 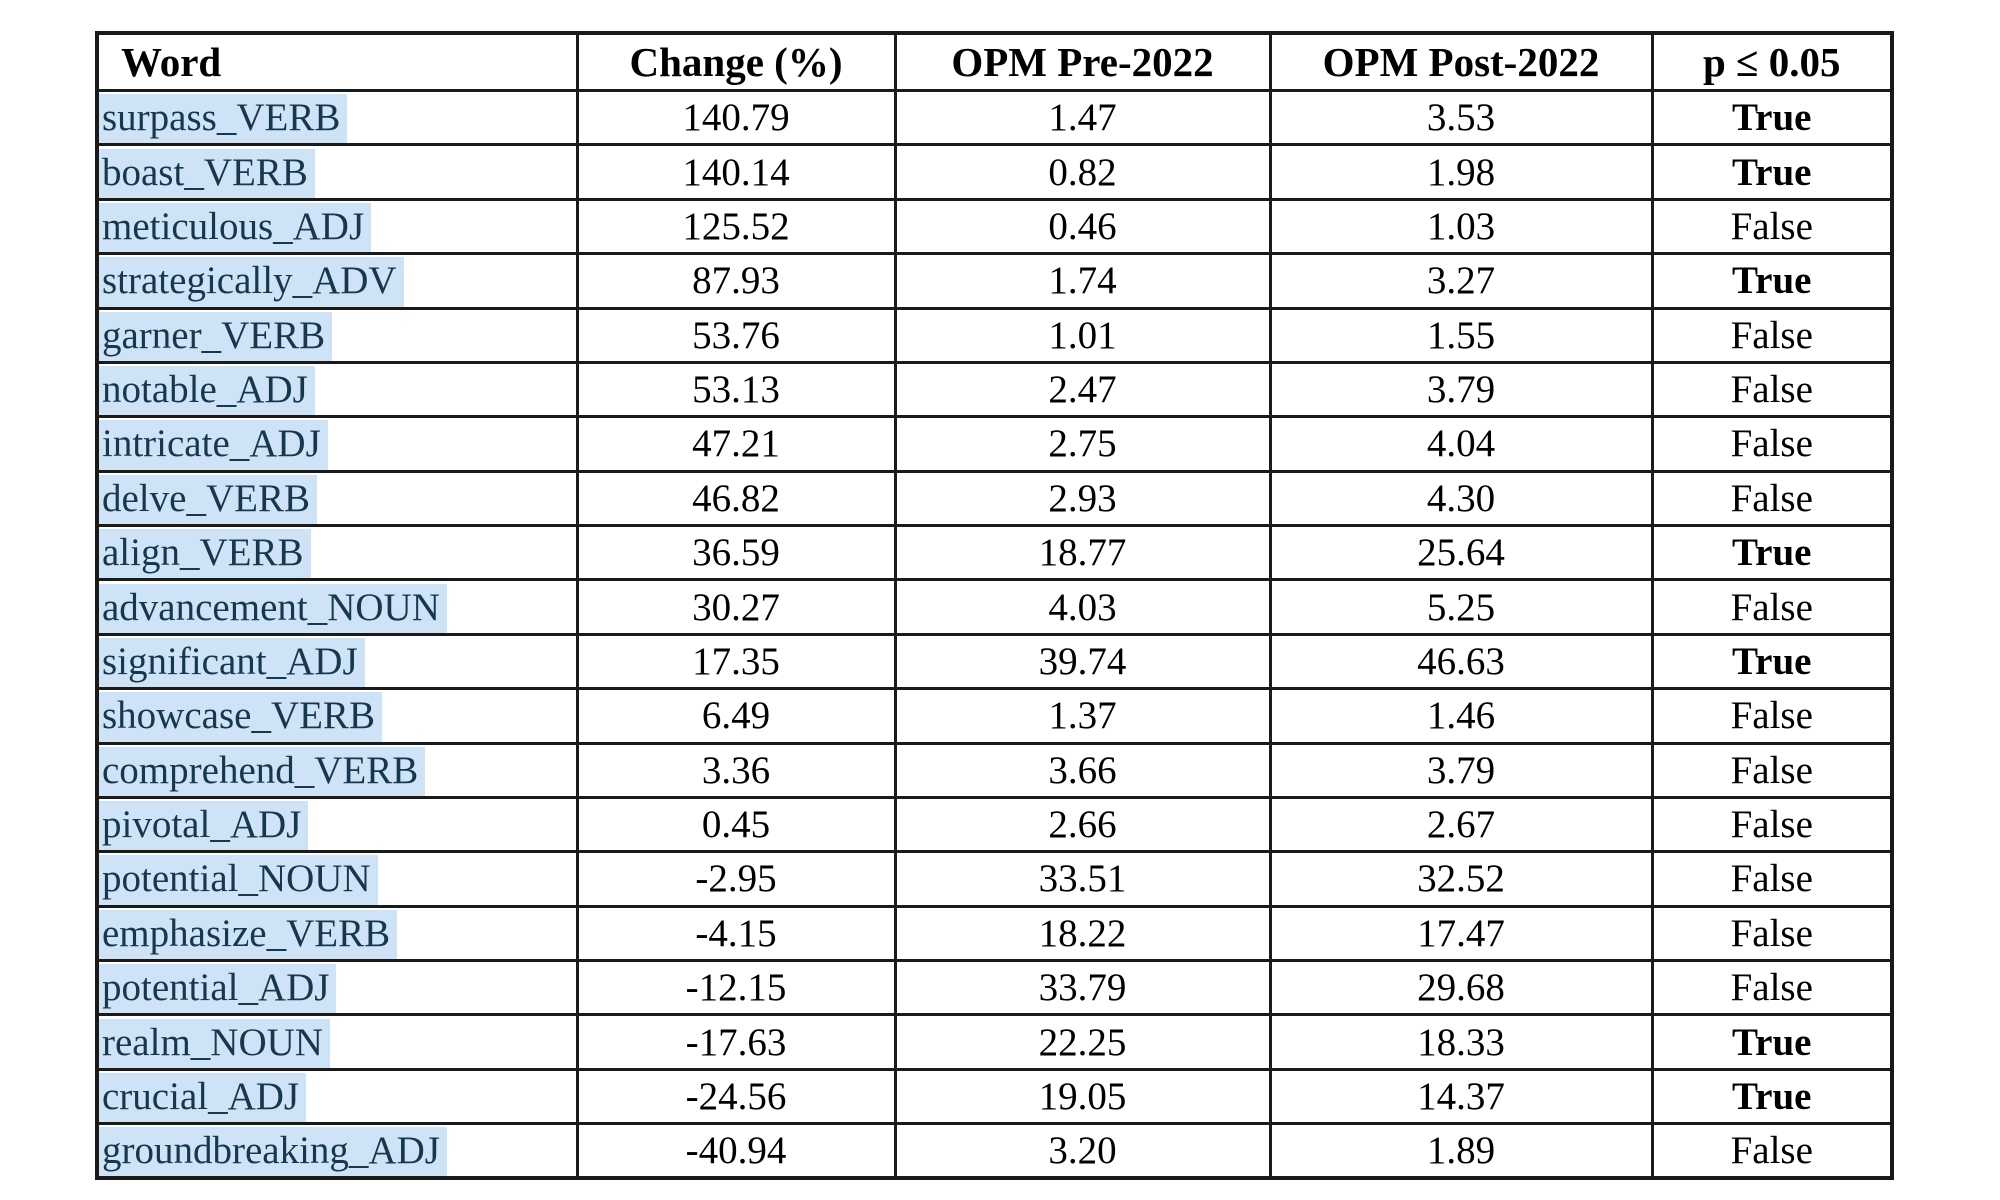 I want to click on word-cell: comprehend_VERB, so click(x=337, y=770).